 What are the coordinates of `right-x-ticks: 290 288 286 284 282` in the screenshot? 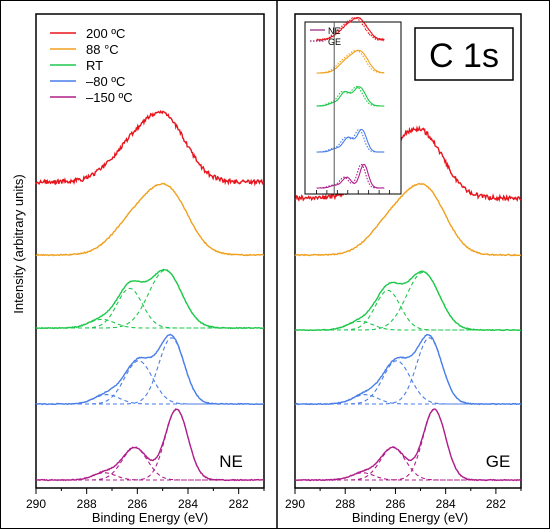 It's located at (403, 499).